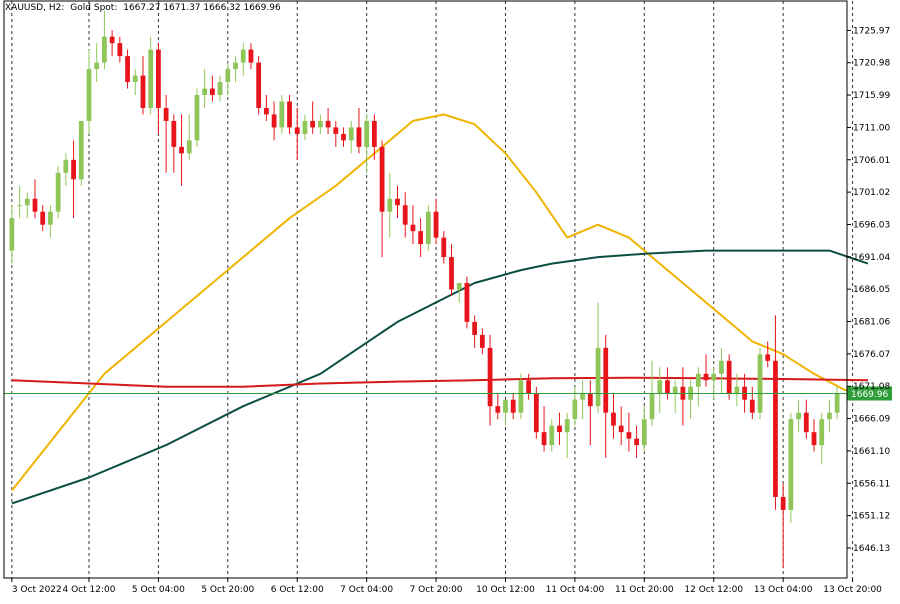  Describe the element at coordinates (24, 8) in the screenshot. I see `header-symbol: XAUUSD` at that location.